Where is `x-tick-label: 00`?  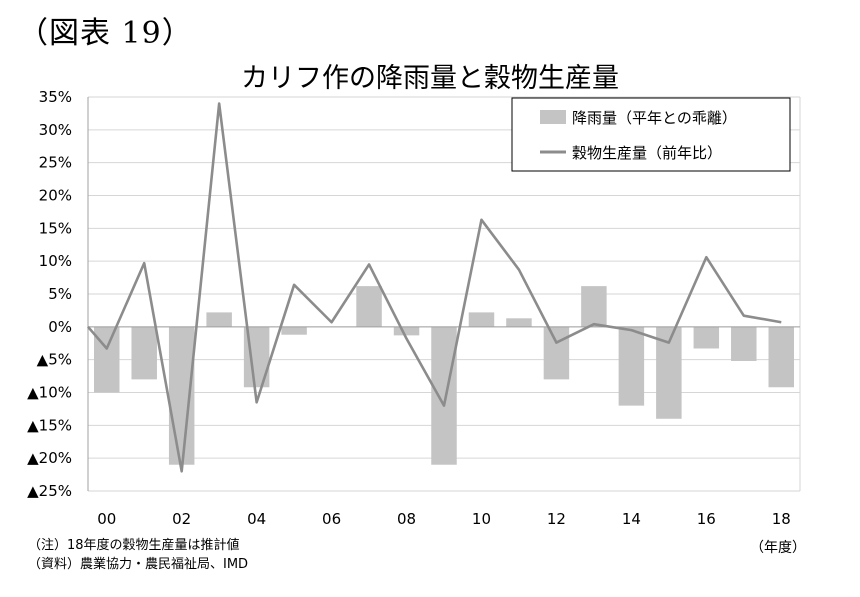
x-tick-label: 00 is located at coordinates (106, 519).